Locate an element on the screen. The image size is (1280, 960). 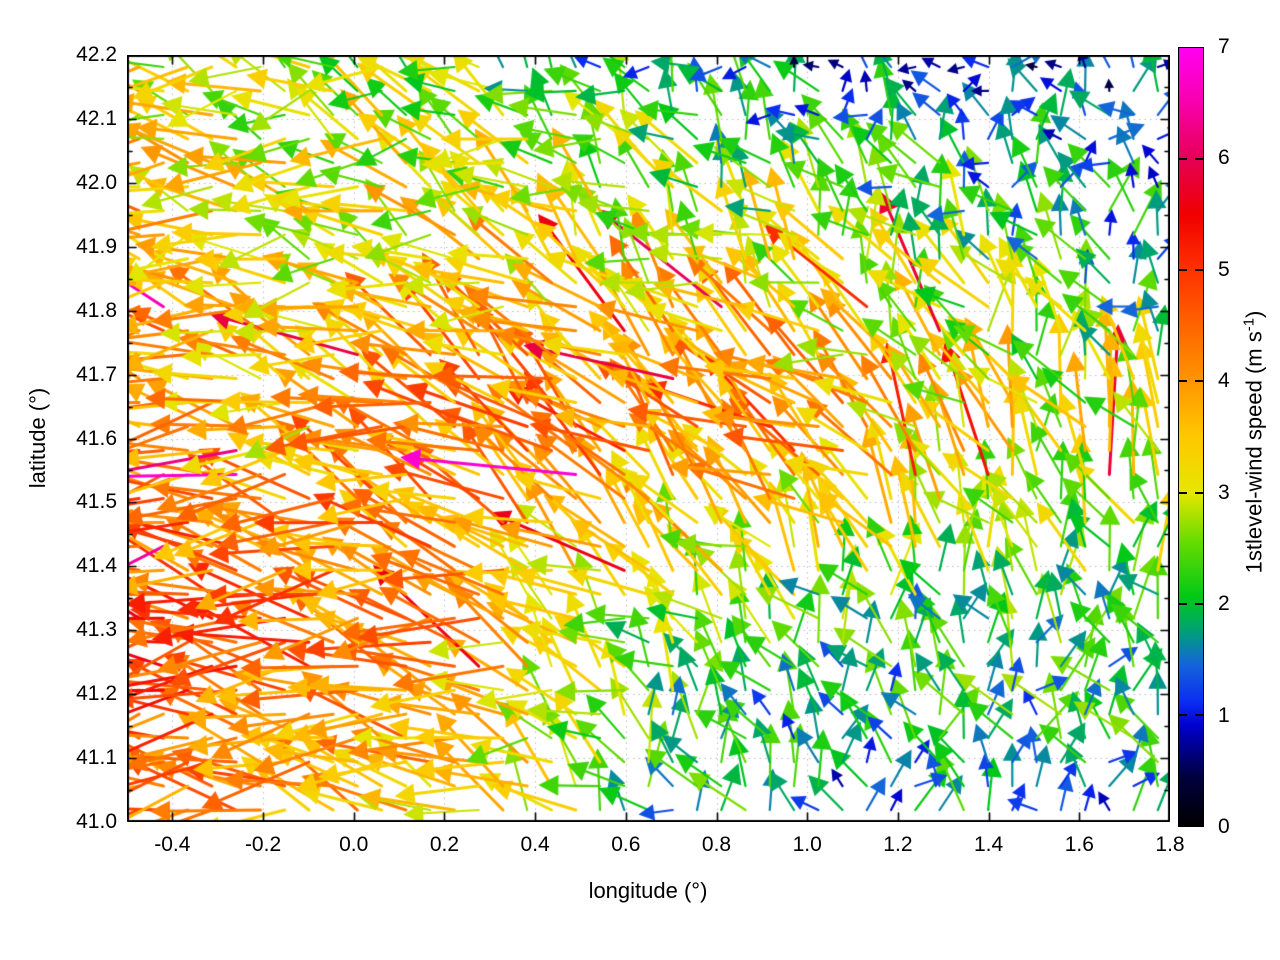
x-tick-label: 1.6 is located at coordinates (1079, 844).